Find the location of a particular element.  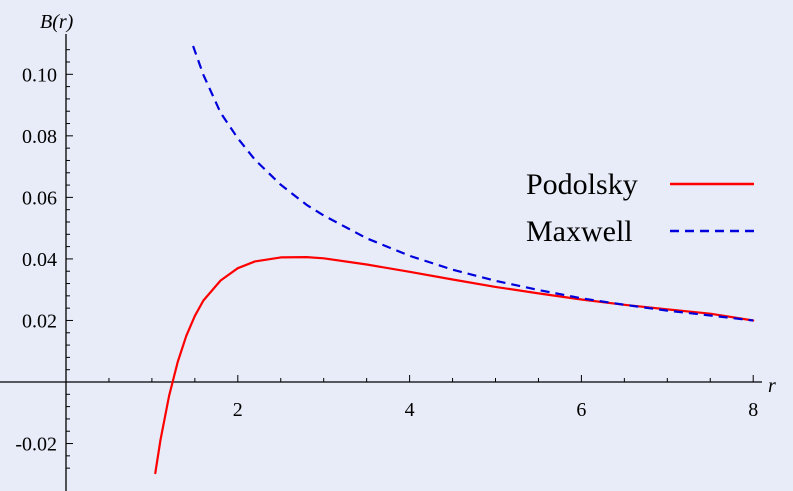

x-tick-label: 4 is located at coordinates (410, 410).